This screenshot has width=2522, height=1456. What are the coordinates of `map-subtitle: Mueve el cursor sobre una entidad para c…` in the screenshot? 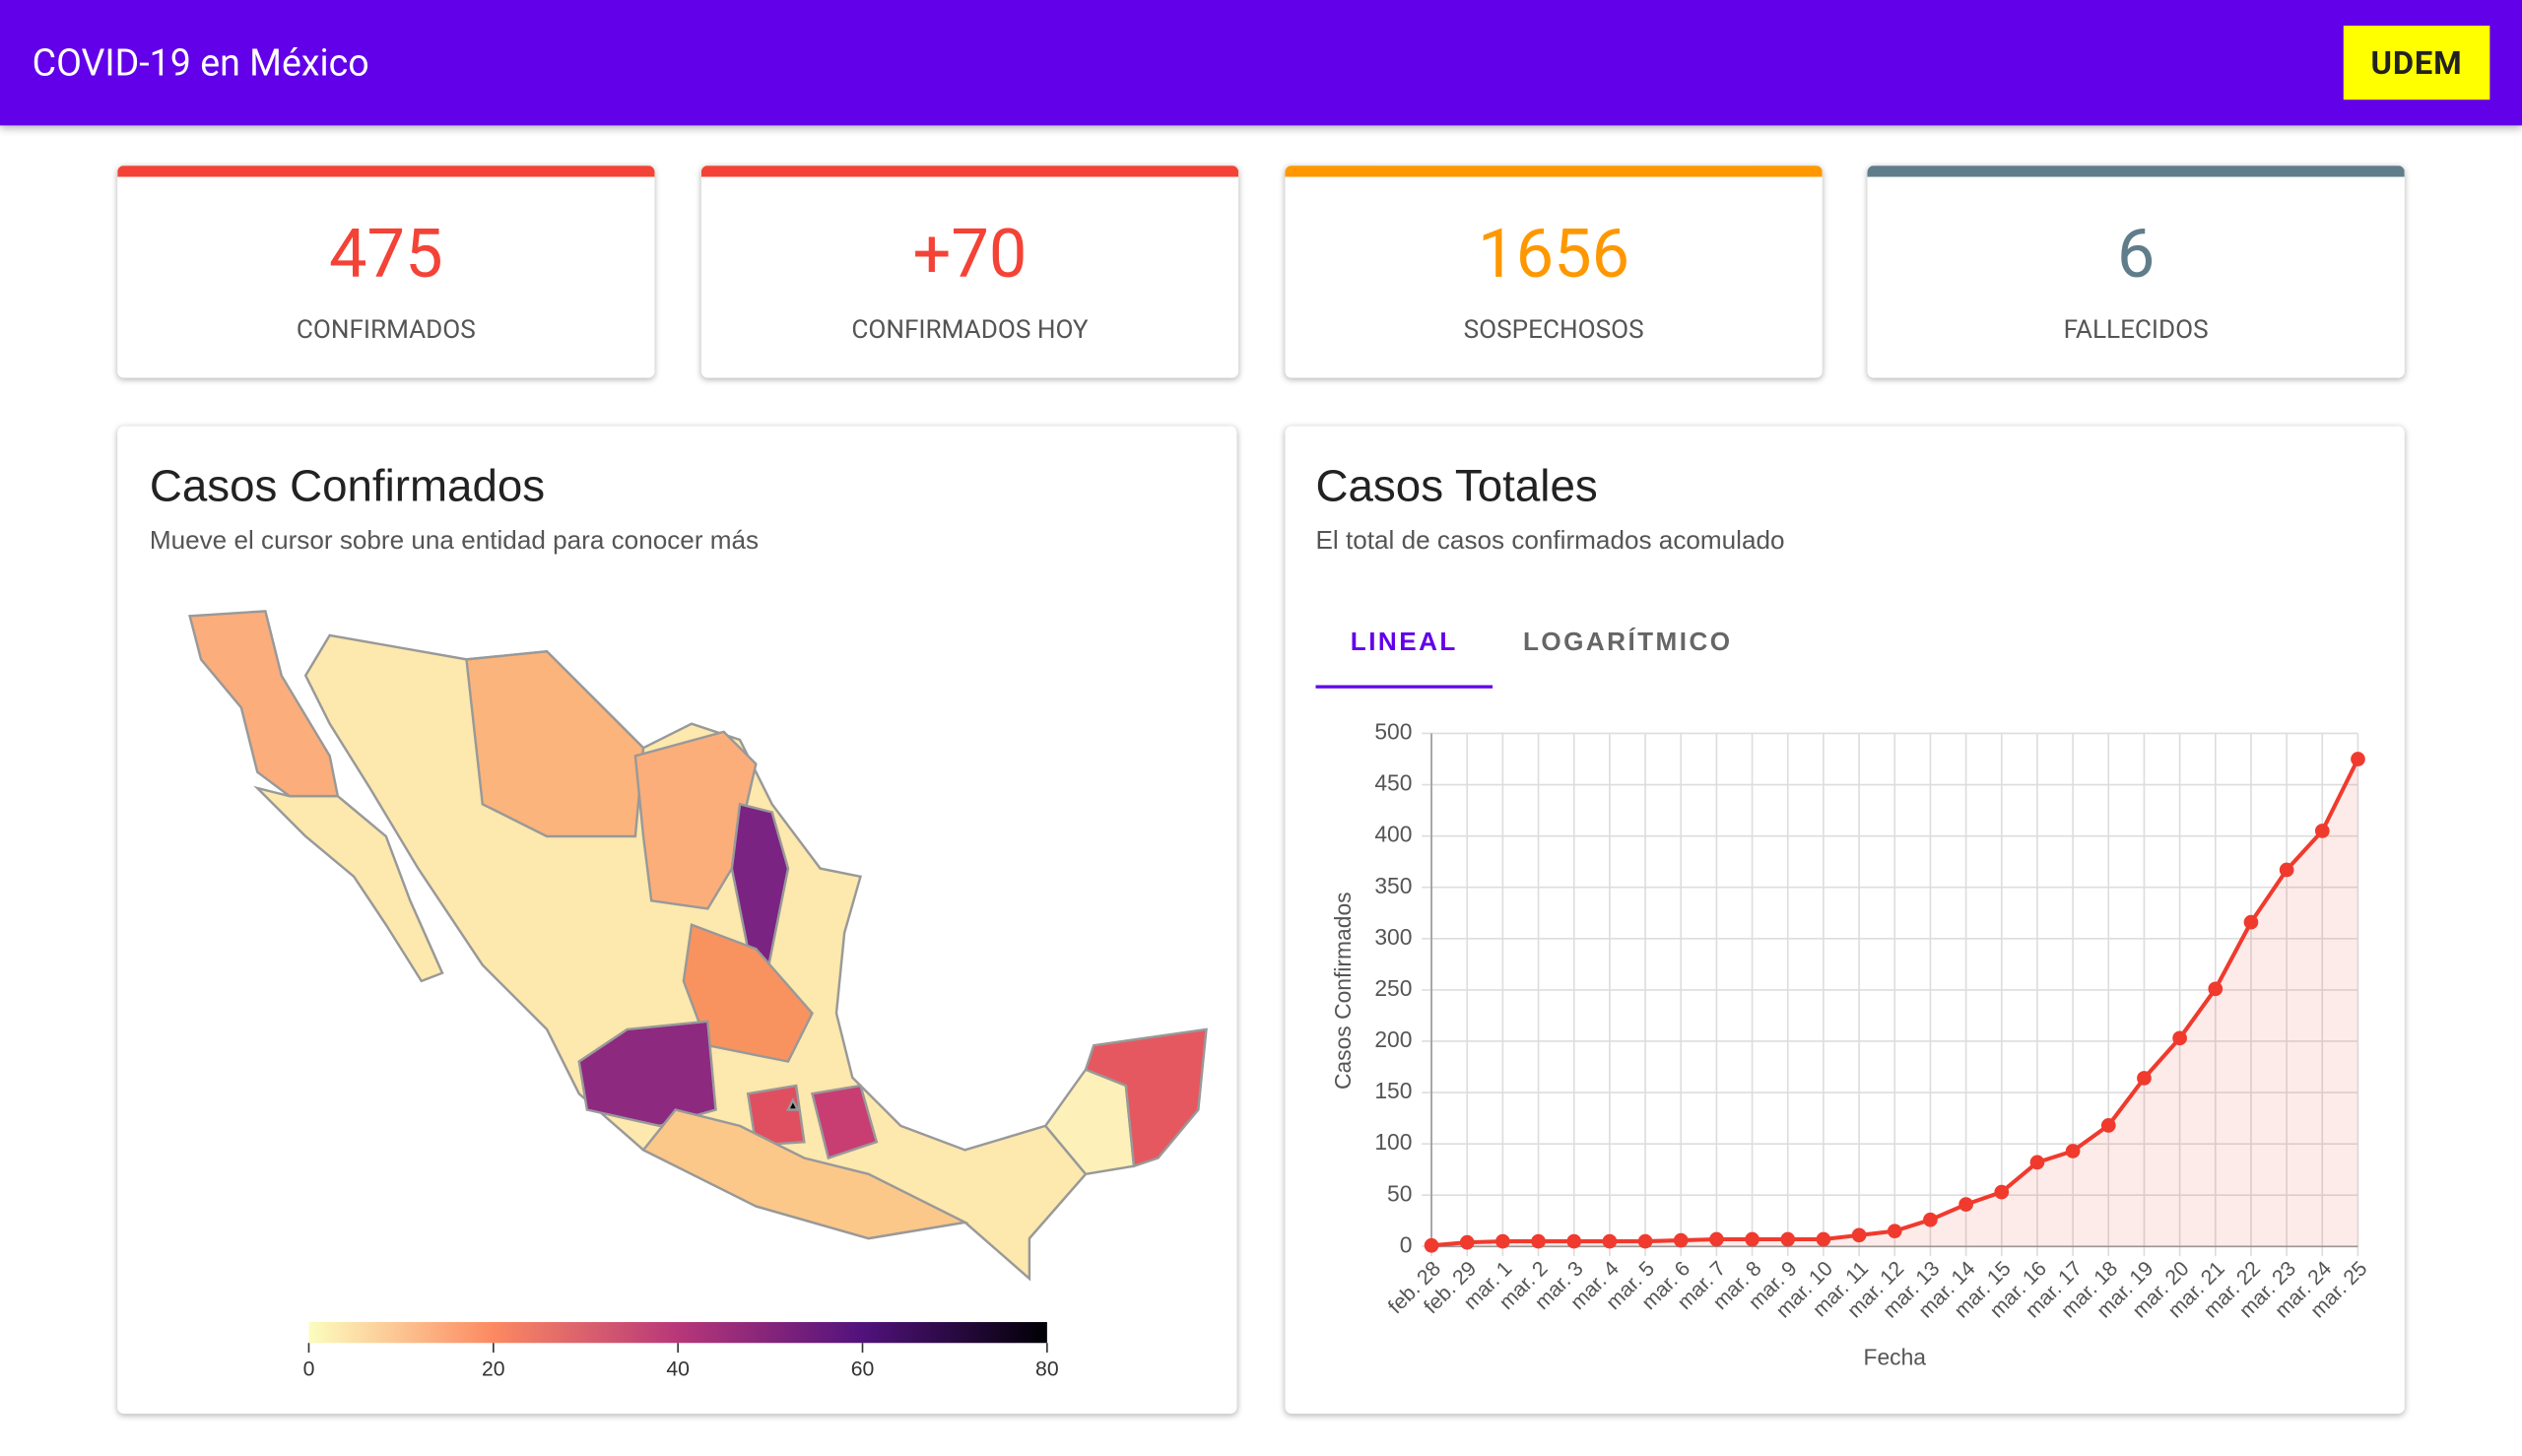 It's located at (454, 540).